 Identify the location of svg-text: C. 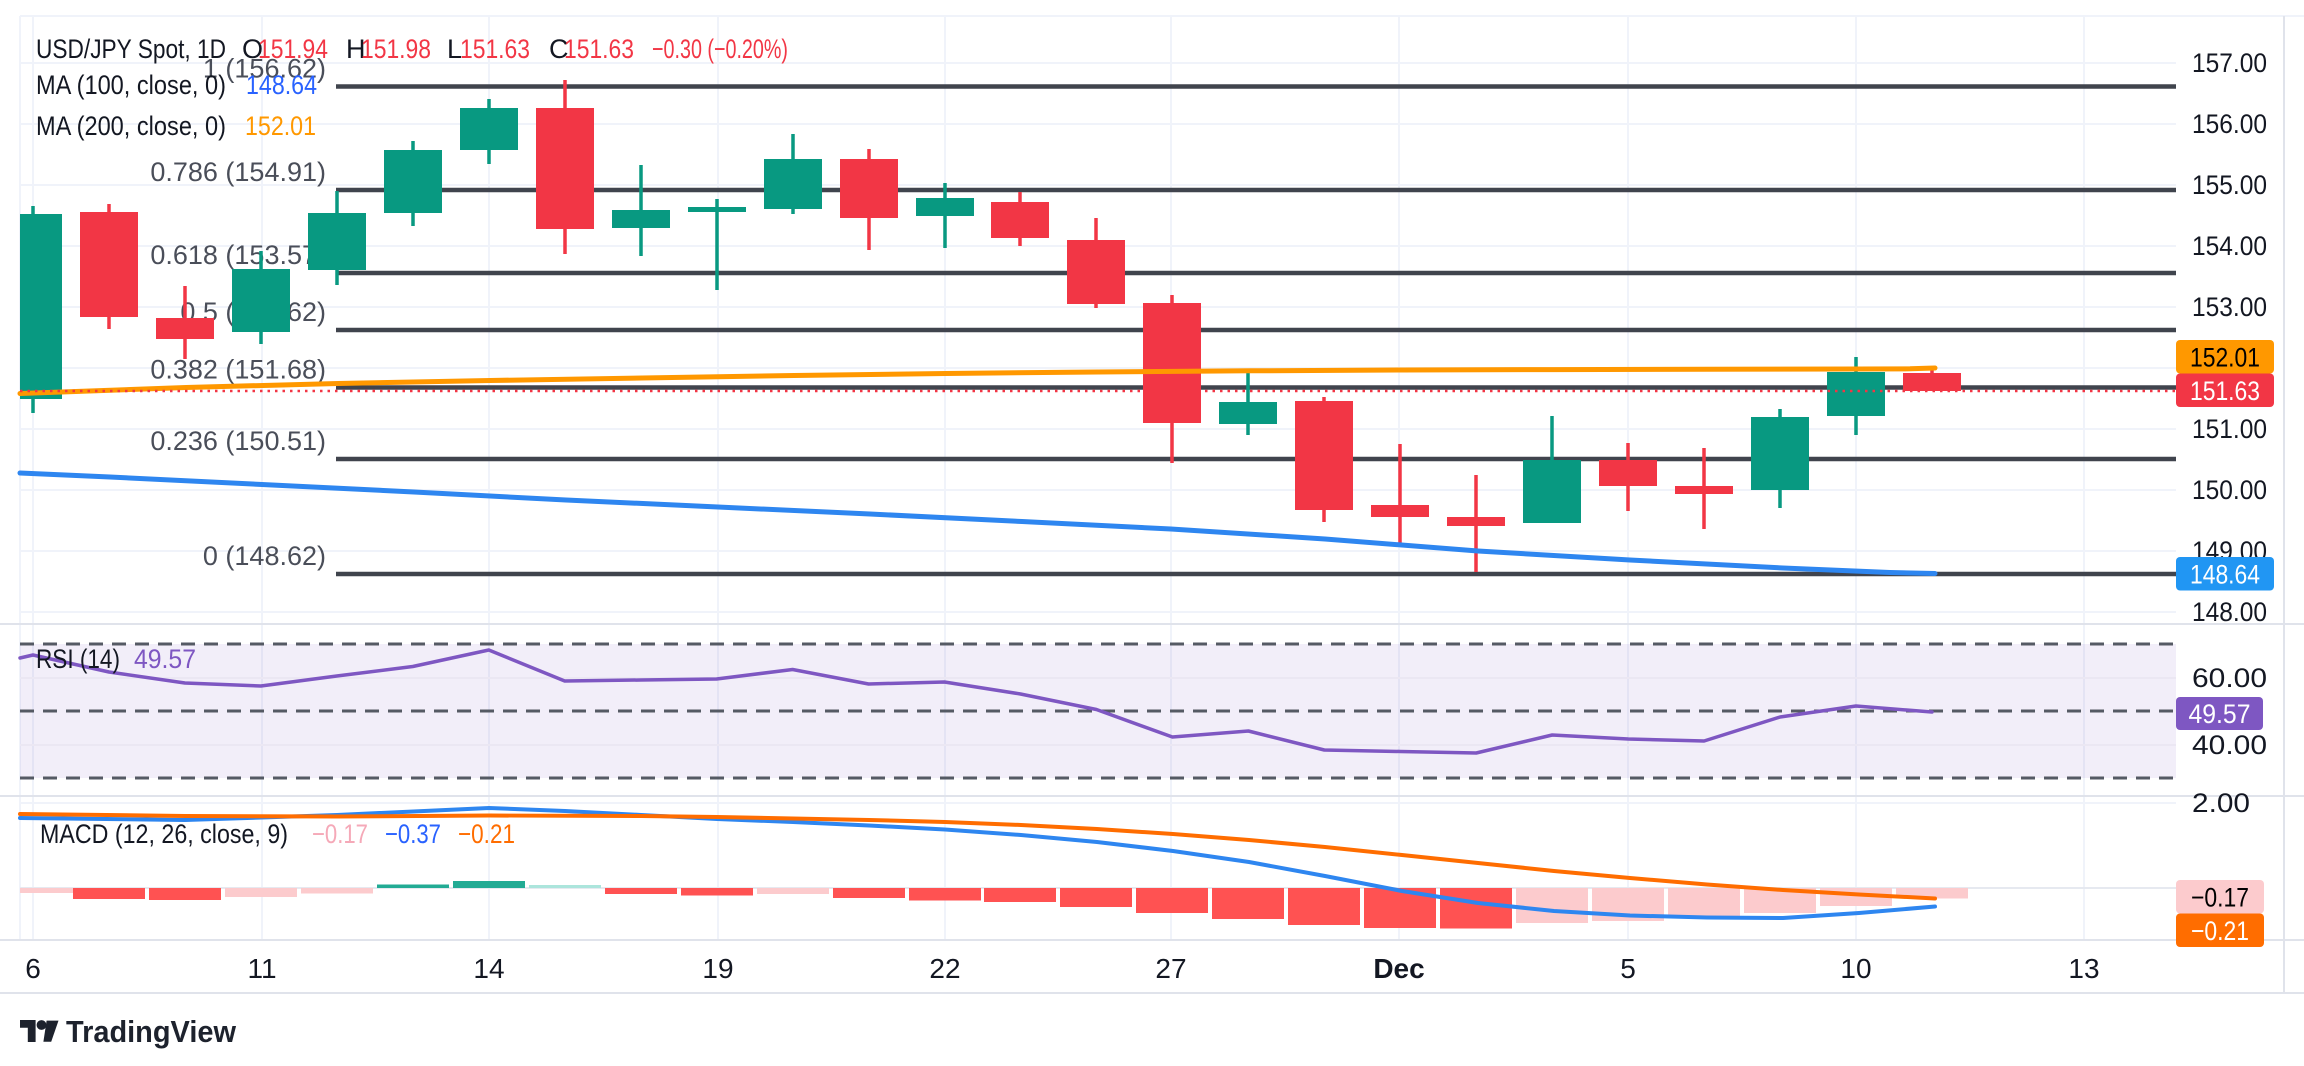
(559, 49).